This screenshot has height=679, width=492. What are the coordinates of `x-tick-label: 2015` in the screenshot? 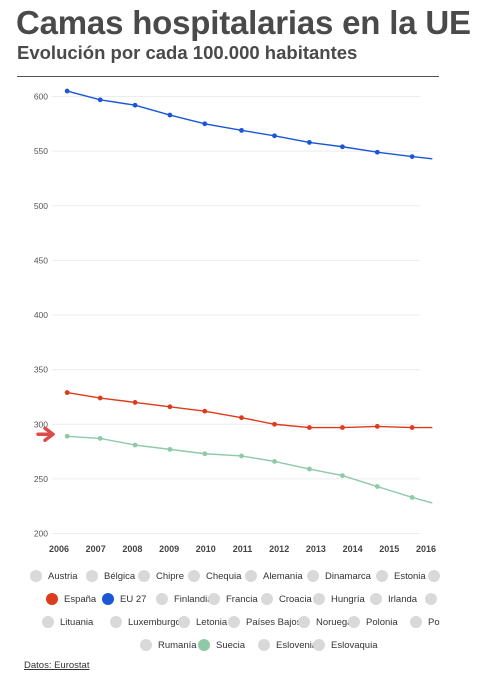 It's located at (389, 549).